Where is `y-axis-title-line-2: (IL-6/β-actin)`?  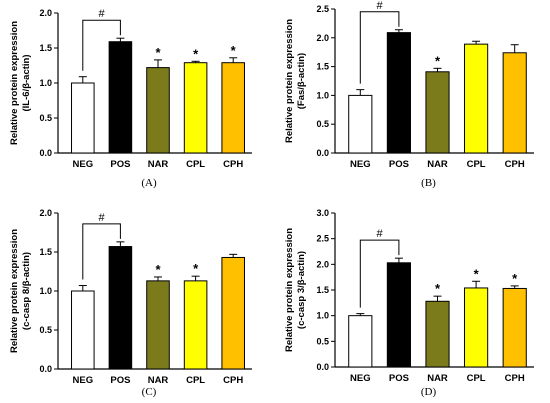 y-axis-title-line-2: (IL-6/β-actin) is located at coordinates (26, 83).